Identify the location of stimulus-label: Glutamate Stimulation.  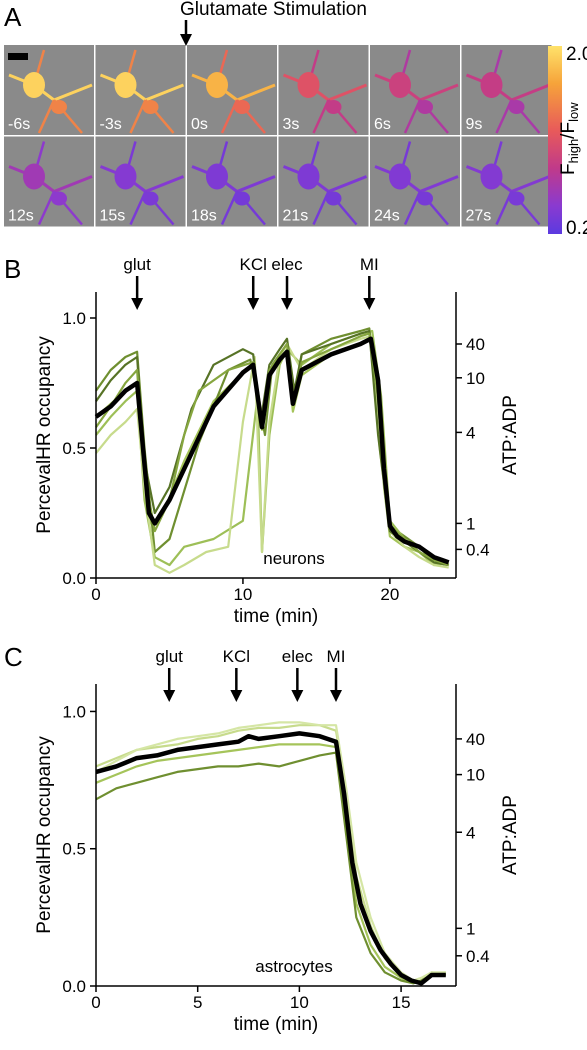
(273, 10).